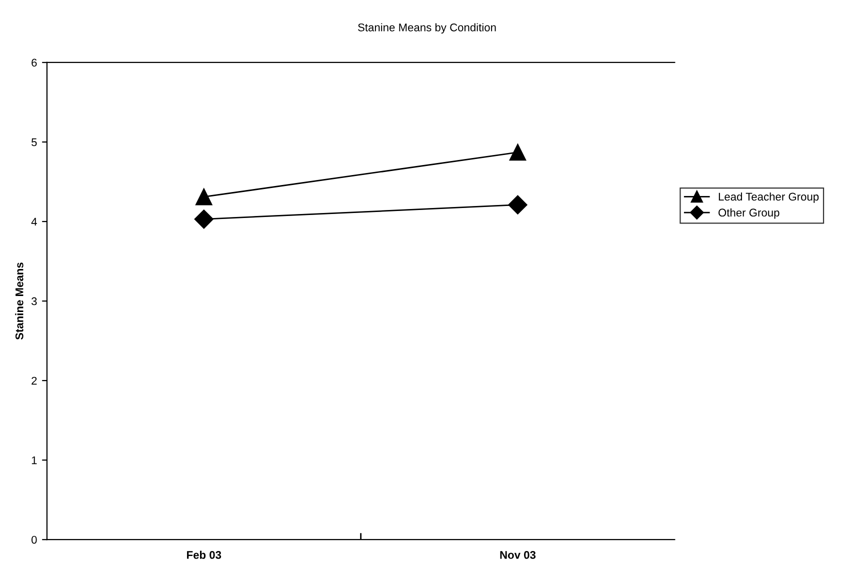  I want to click on y-tick-label: 2, so click(34, 380).